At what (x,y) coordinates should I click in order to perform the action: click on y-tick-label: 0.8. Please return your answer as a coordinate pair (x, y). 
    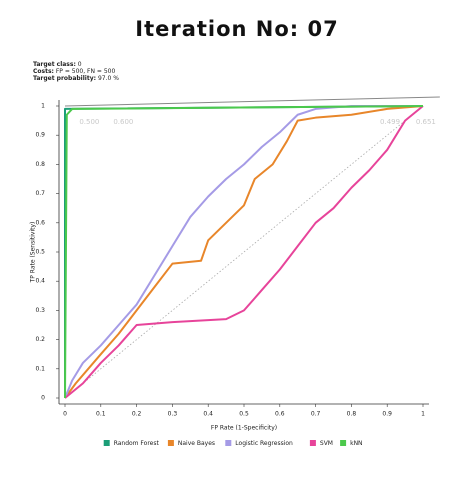
    Looking at the image, I should click on (40, 164).